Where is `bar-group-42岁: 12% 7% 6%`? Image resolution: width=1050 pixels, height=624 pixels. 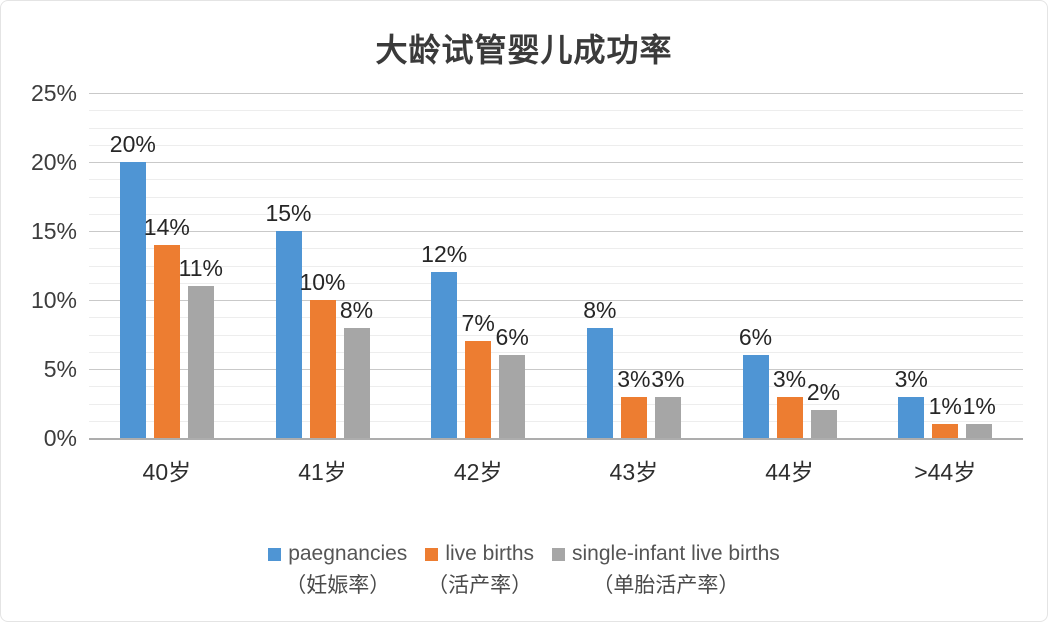 bar-group-42岁: 12% 7% 6% is located at coordinates (478, 265).